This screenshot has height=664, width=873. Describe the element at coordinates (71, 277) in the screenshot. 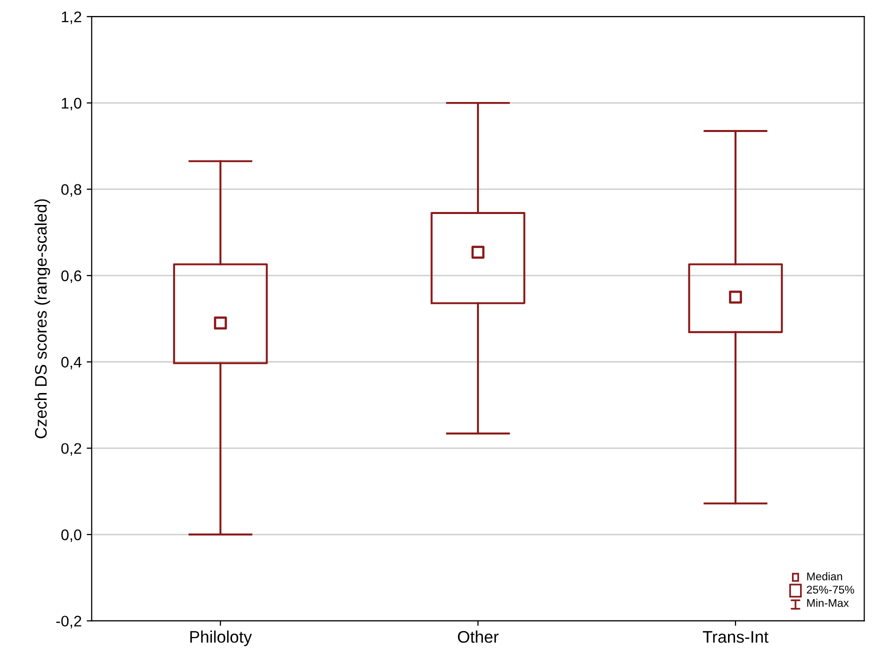

I see `y-tick-label: 0,6` at that location.